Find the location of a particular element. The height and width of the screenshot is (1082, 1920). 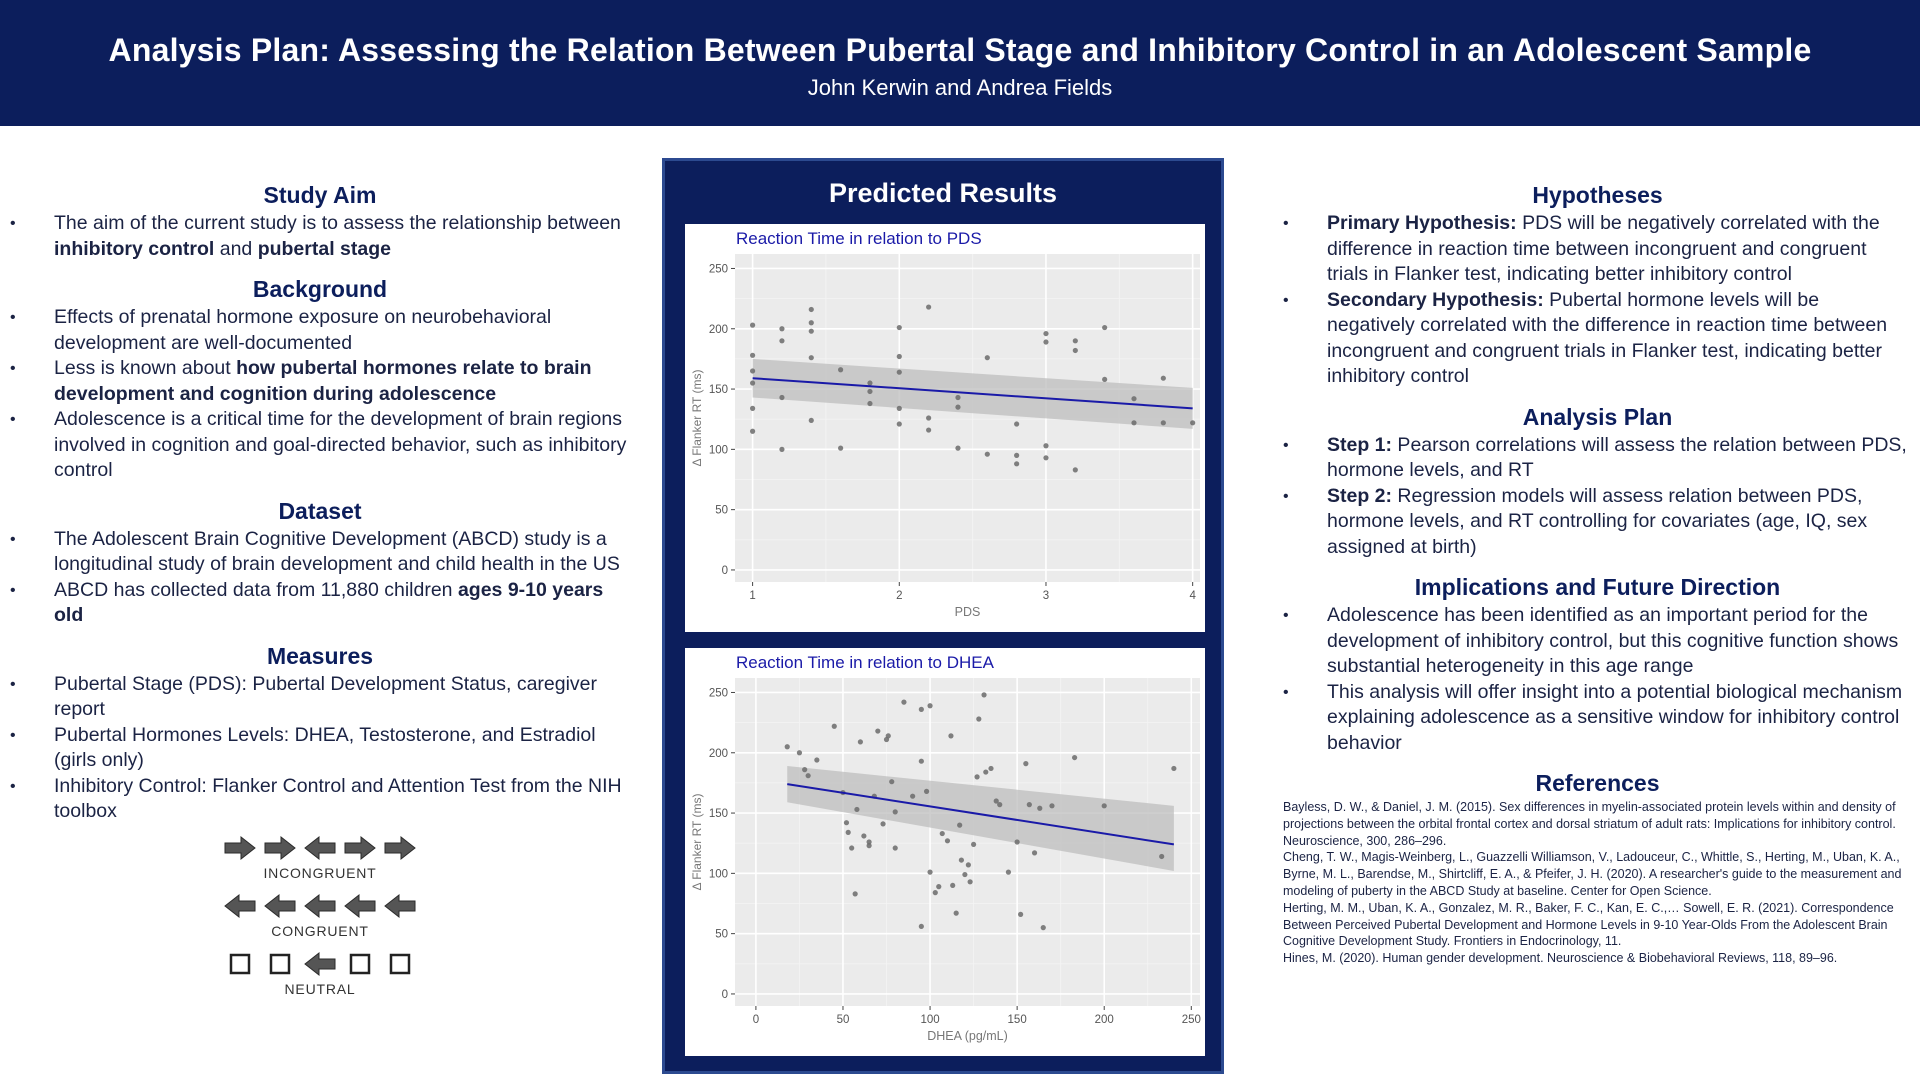

y-tick-label: 150 is located at coordinates (718, 390).